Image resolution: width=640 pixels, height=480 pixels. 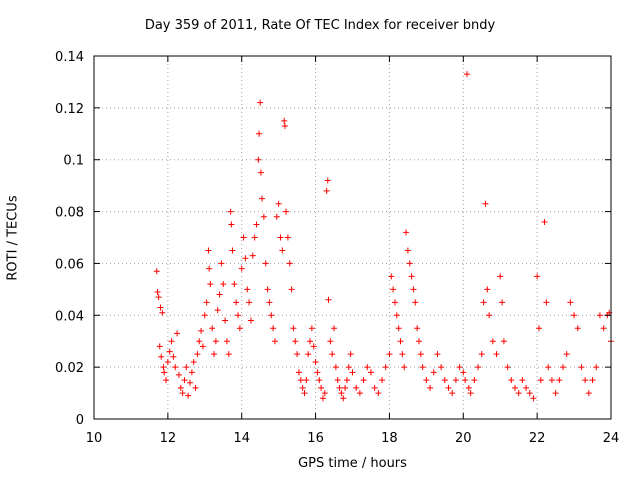 I want to click on y-tick-label: 0.06, so click(x=69, y=264).